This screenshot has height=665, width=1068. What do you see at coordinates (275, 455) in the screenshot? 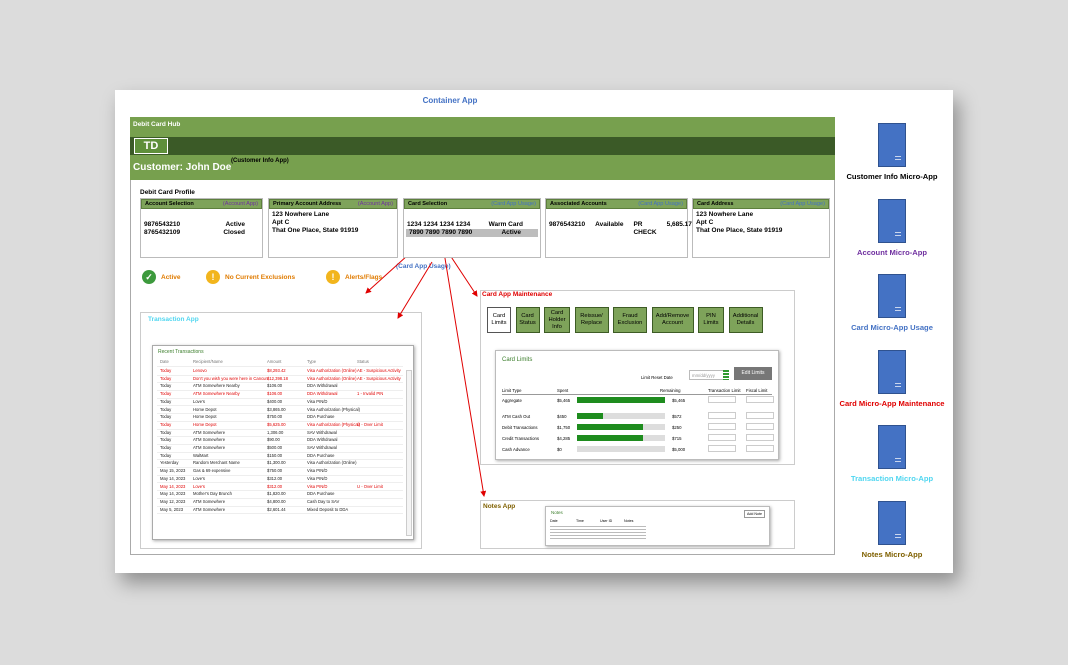
I see `table-cell: $150.00` at bounding box center [275, 455].